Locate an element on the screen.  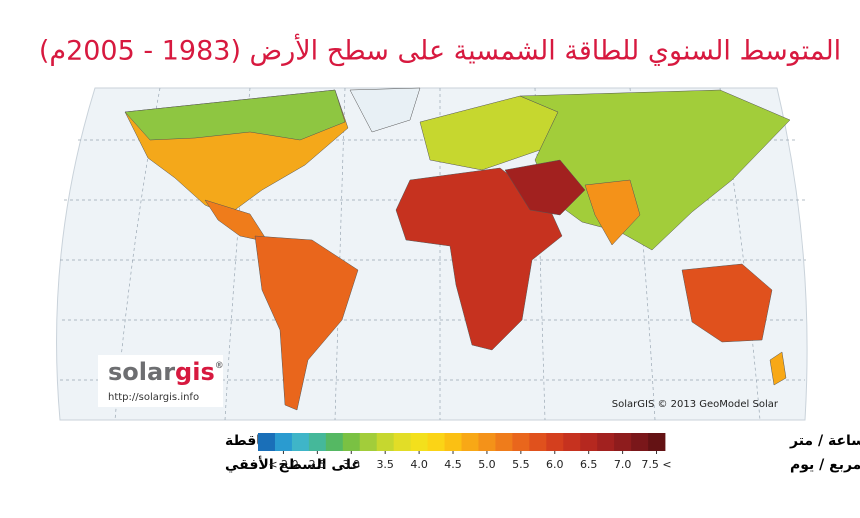
tick-label: 3.5 is located at coordinates (385, 464).